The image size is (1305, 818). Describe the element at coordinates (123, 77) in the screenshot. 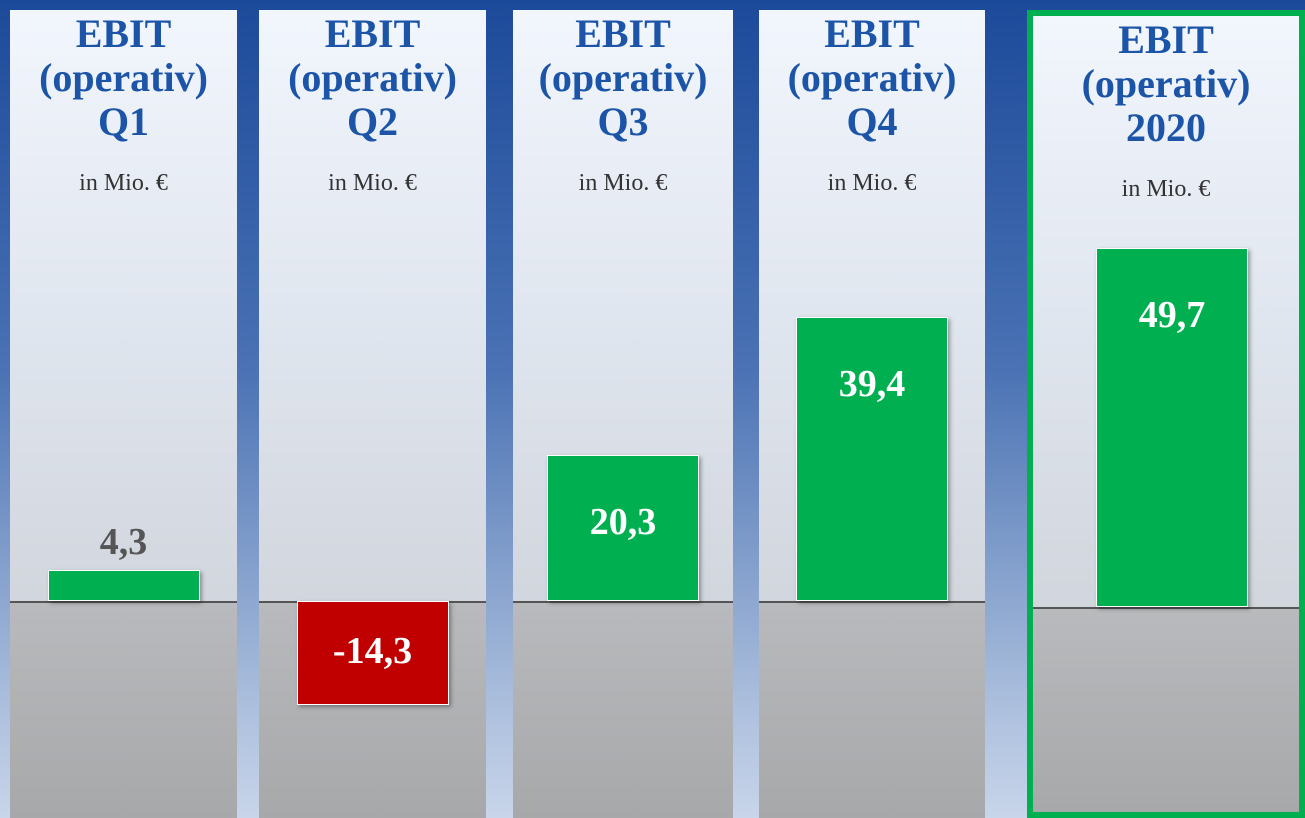

I see `panel-title: EBIT (operativ) Q1` at that location.